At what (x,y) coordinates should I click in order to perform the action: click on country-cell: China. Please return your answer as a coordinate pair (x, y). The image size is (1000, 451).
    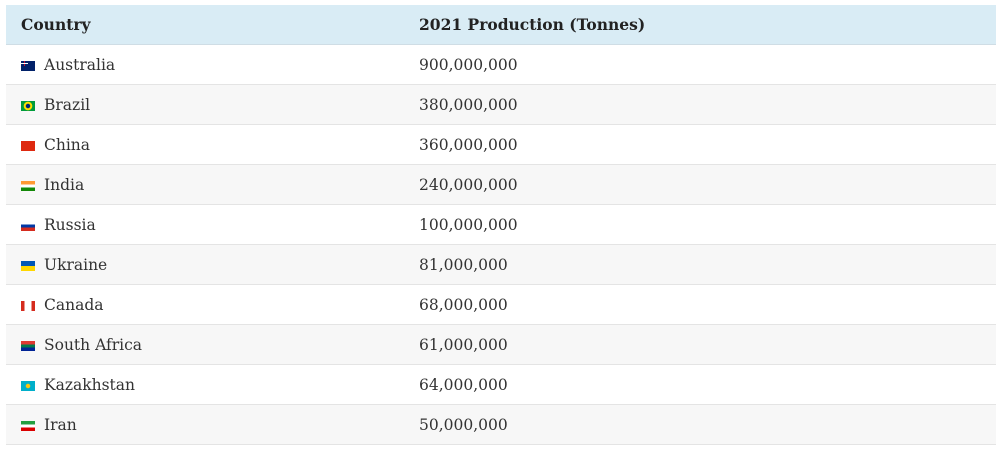
    Looking at the image, I should click on (212, 144).